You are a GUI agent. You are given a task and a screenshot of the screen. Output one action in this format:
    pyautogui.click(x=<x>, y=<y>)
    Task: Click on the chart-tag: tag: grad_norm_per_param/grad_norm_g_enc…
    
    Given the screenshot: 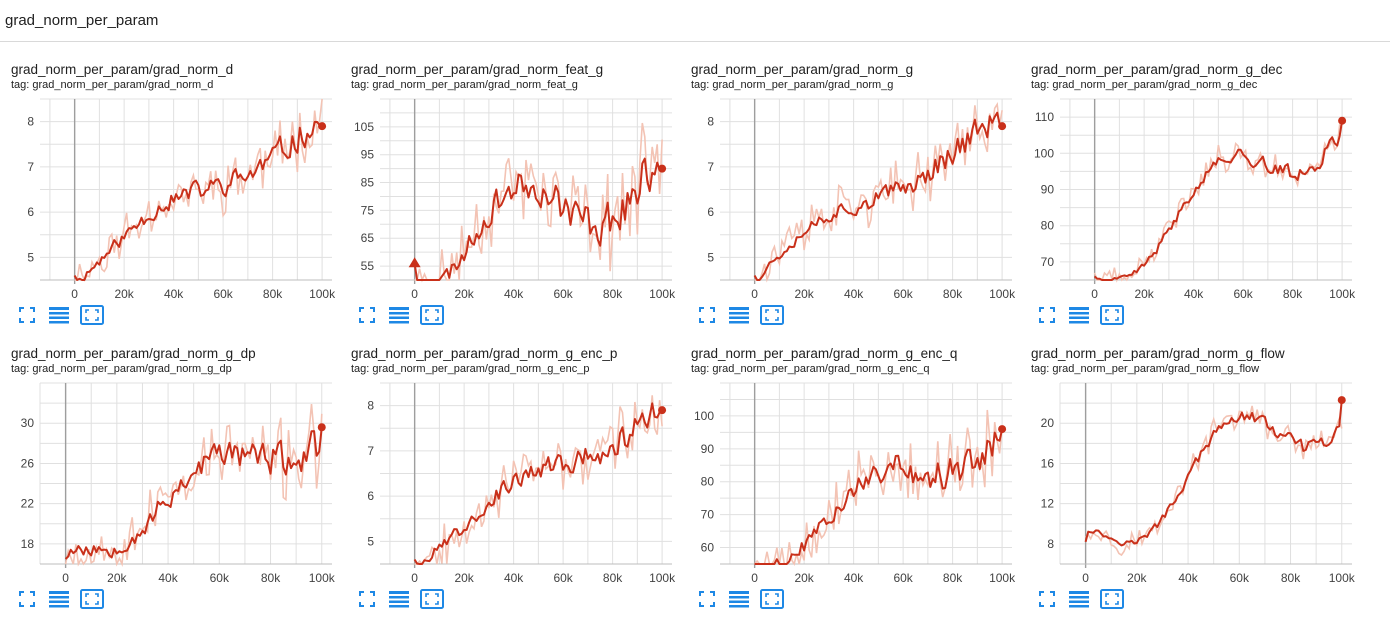 What is the action you would take?
    pyautogui.click(x=470, y=369)
    